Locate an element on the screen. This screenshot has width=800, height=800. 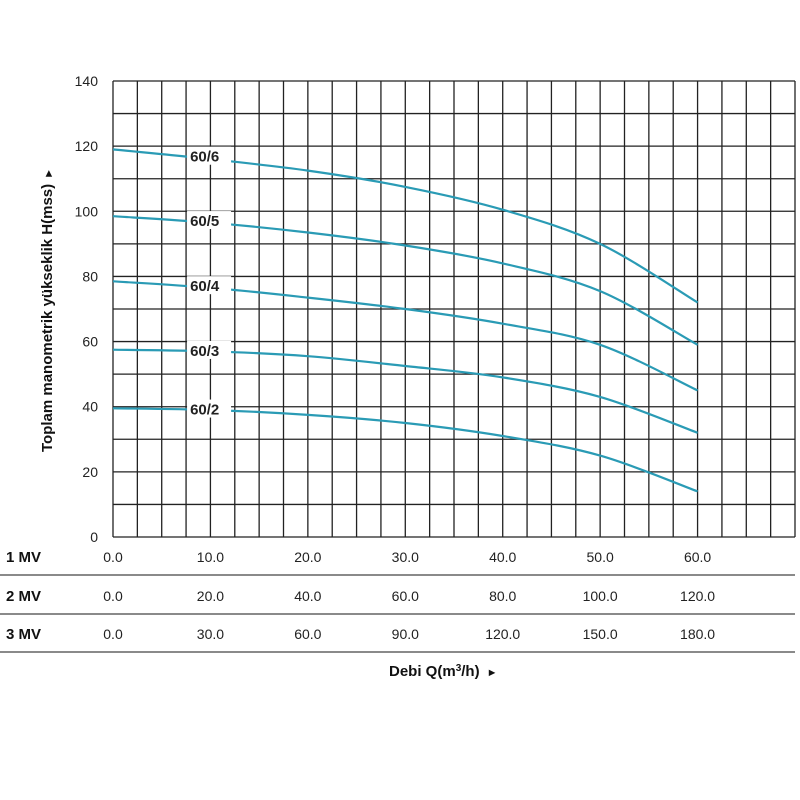
y-tick-label: 100 is located at coordinates (87, 211).